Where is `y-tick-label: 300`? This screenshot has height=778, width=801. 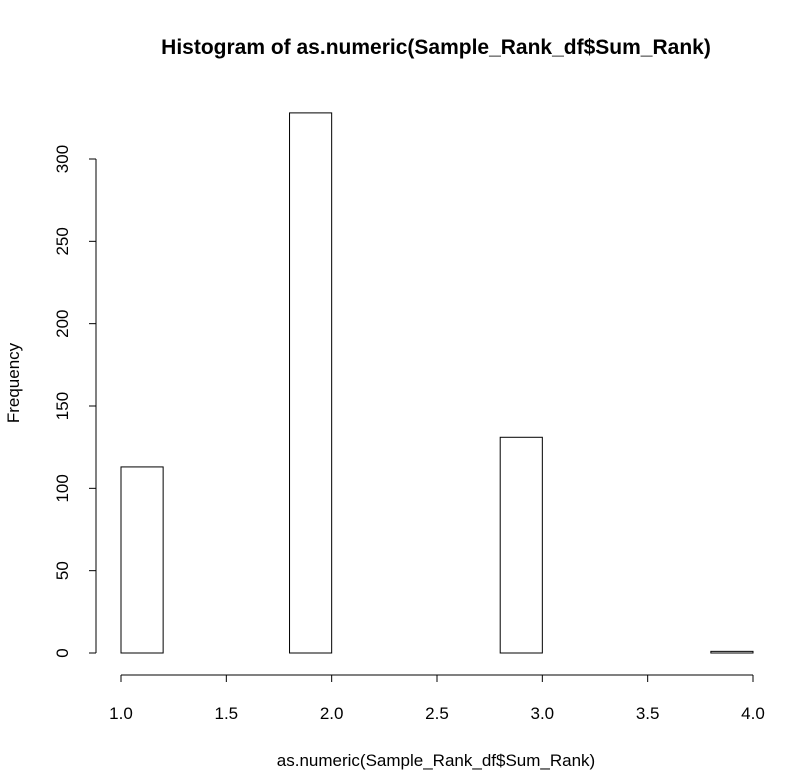
y-tick-label: 300 is located at coordinates (62, 159).